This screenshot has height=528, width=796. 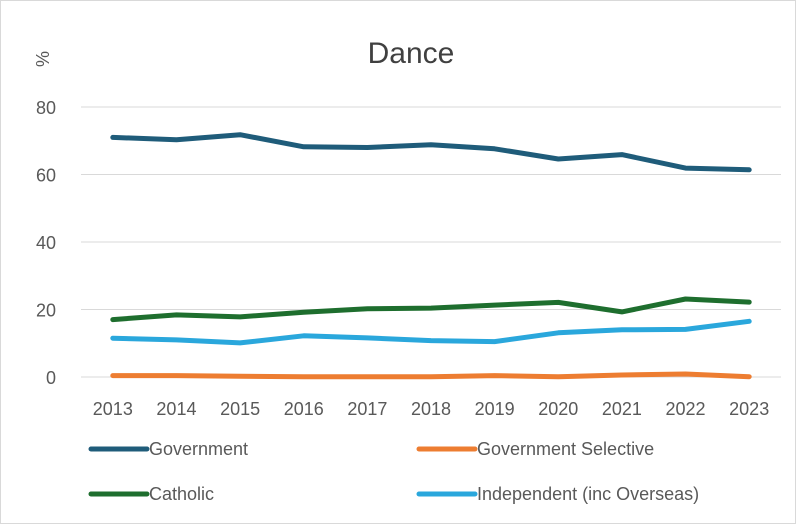 I want to click on legend-item: Catholic, so click(x=151, y=494).